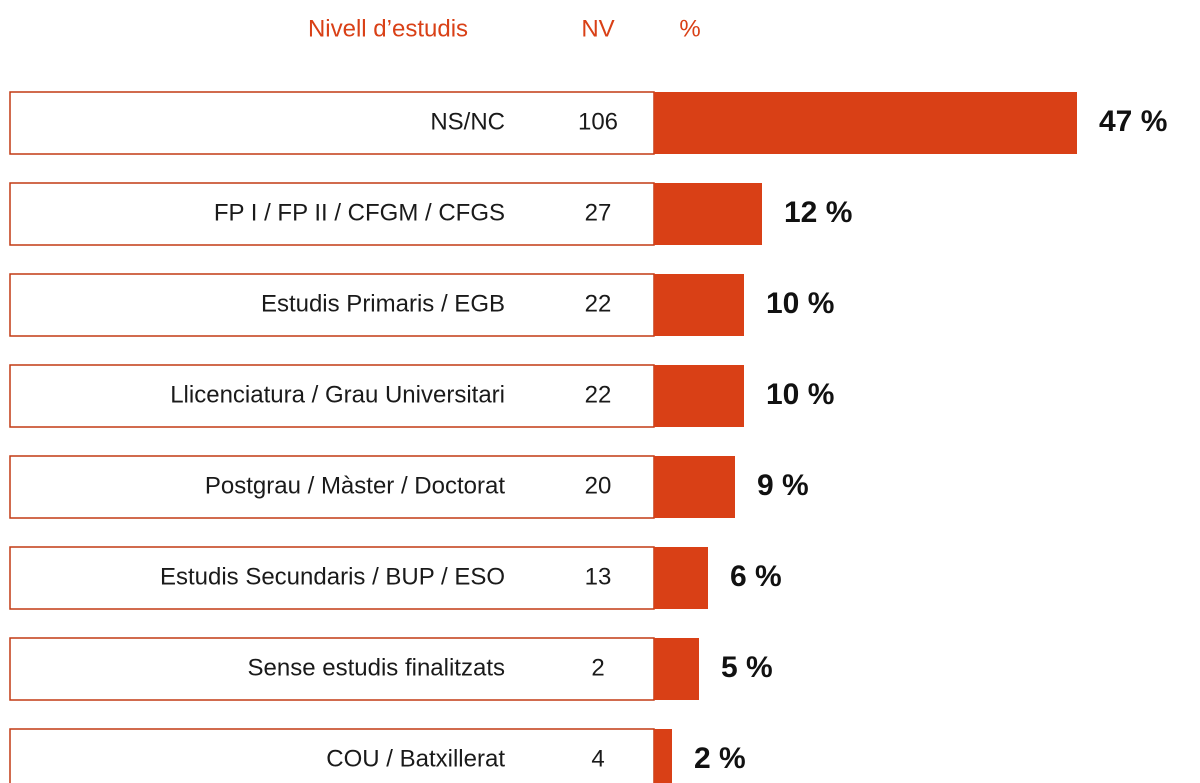 Image resolution: width=1200 pixels, height=783 pixels. What do you see at coordinates (388, 28) in the screenshot?
I see `header-level: Nivell d’estudis` at bounding box center [388, 28].